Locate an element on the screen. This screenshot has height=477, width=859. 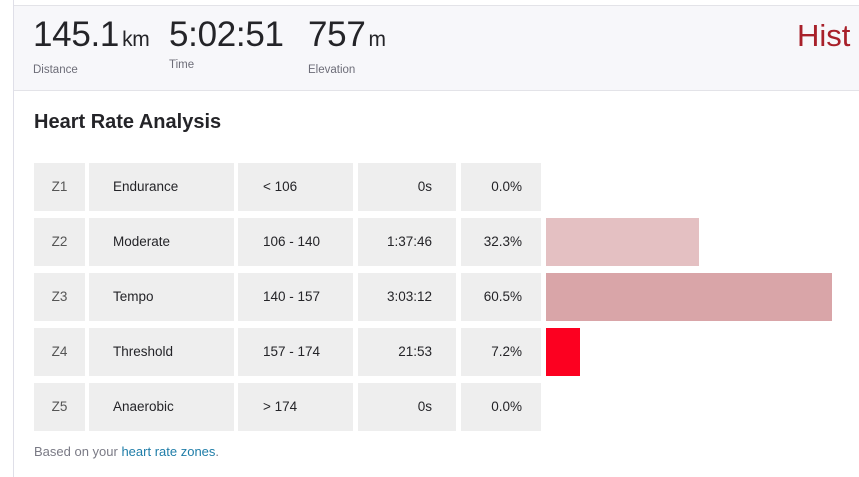
time-stat: 5:02:51 Time is located at coordinates (226, 43).